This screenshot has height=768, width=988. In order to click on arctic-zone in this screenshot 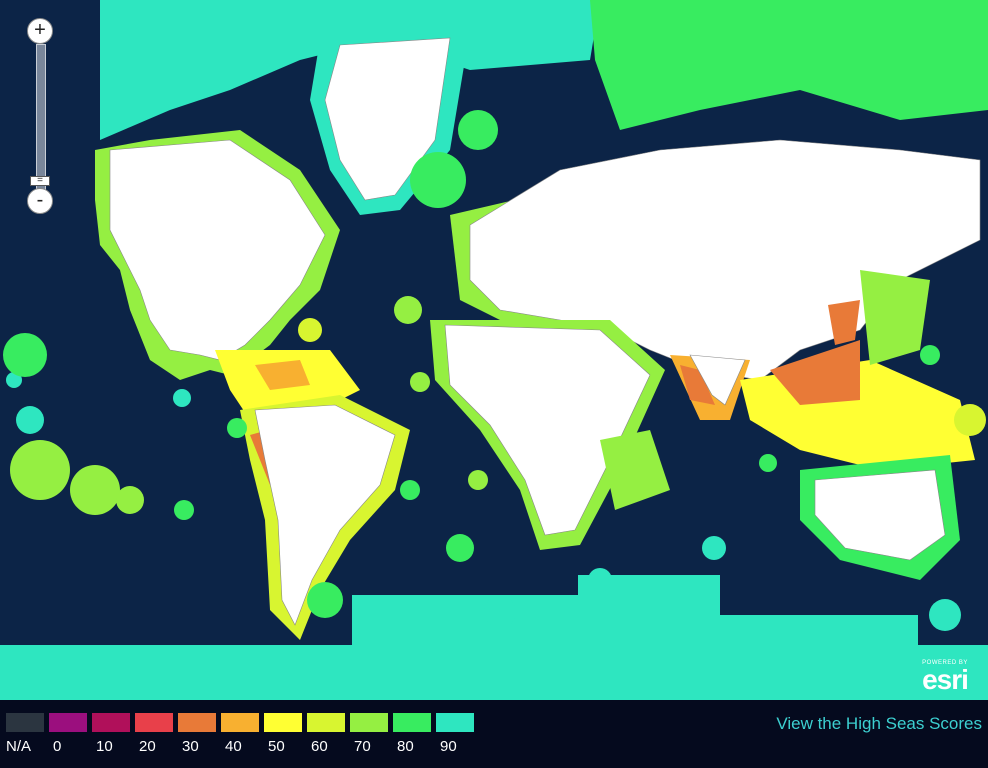, I will do `click(350, 70)`.